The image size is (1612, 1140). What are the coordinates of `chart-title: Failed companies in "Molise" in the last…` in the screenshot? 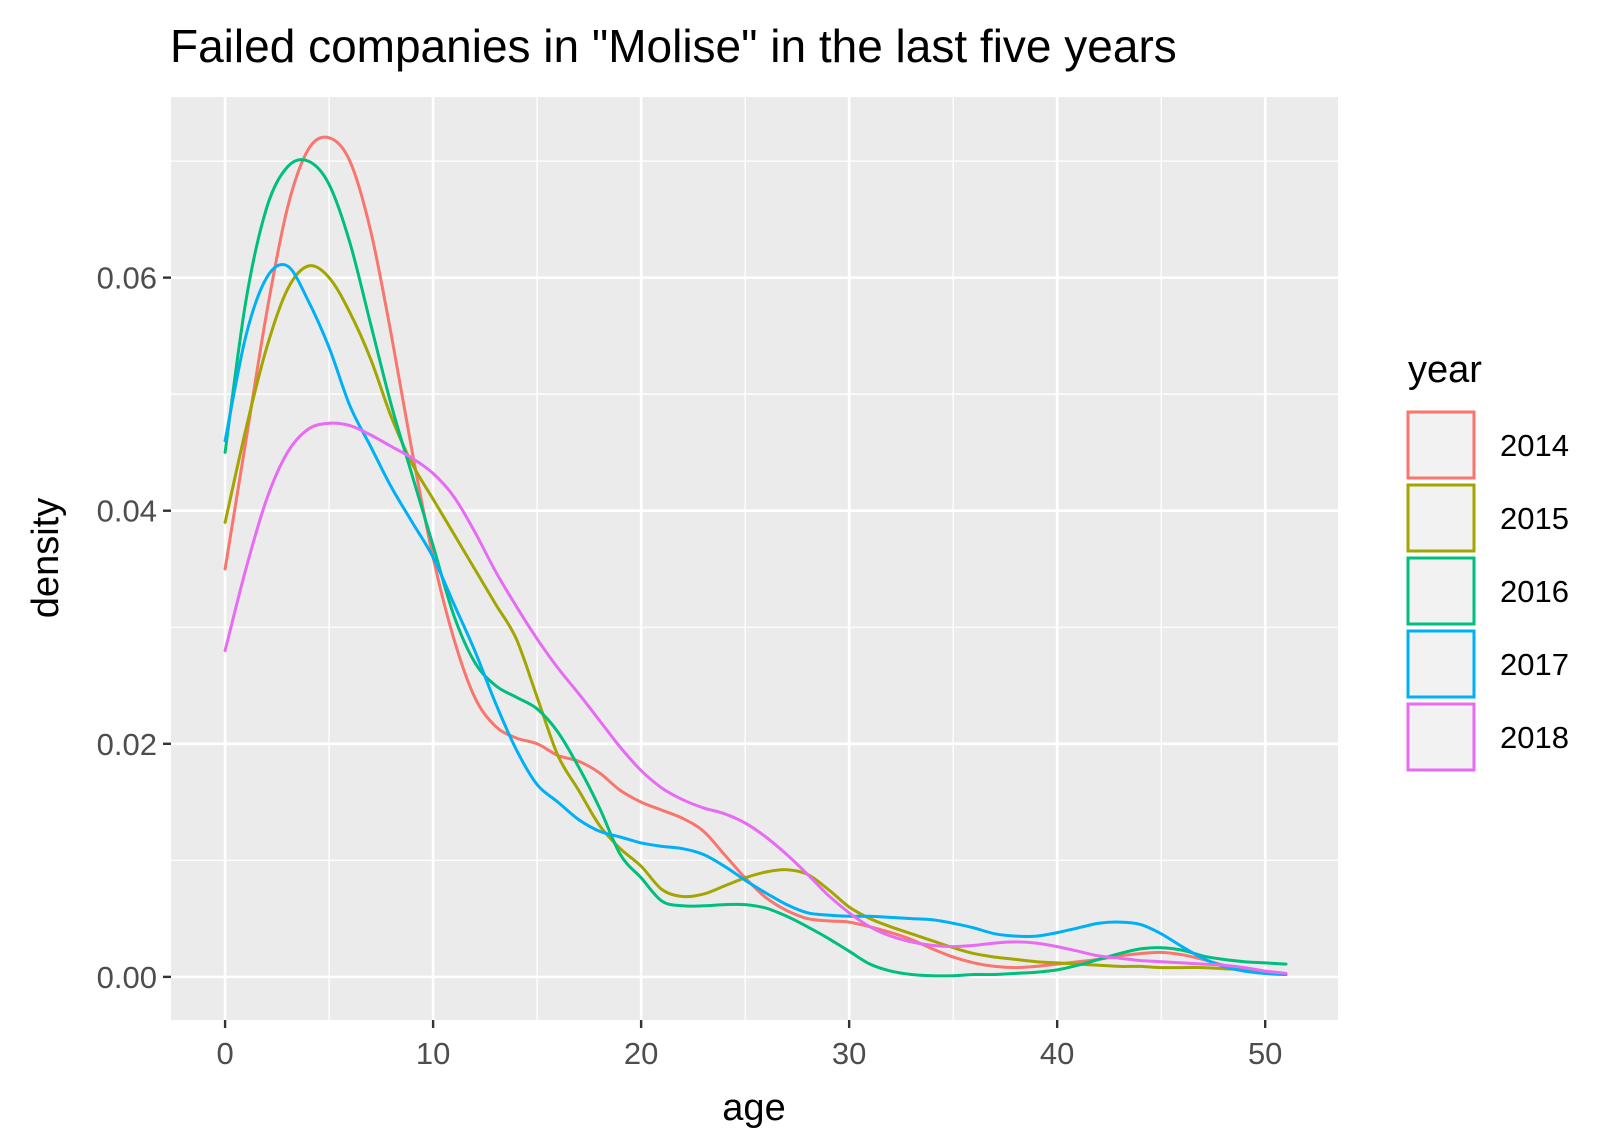 It's located at (673, 46).